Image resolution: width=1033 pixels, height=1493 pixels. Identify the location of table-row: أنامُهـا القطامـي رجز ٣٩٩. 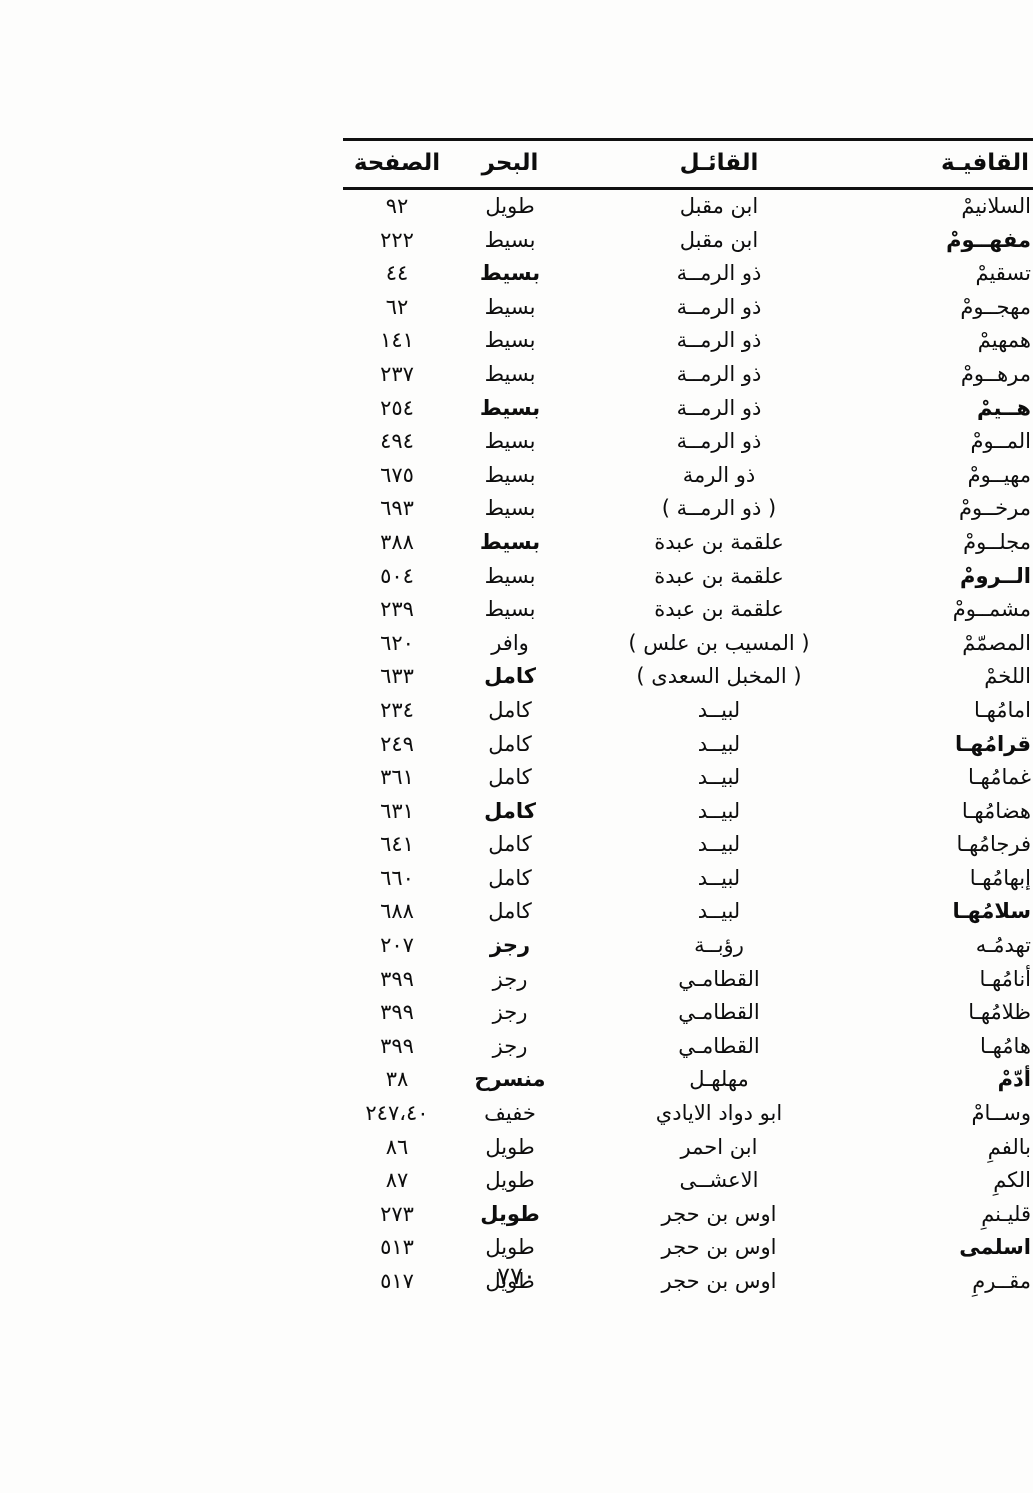
(688, 980).